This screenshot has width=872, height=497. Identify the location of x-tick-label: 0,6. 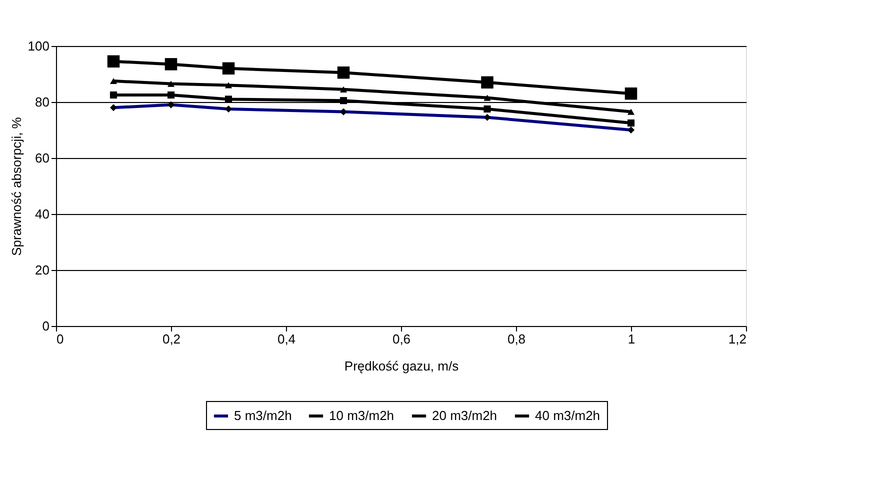
(401, 339).